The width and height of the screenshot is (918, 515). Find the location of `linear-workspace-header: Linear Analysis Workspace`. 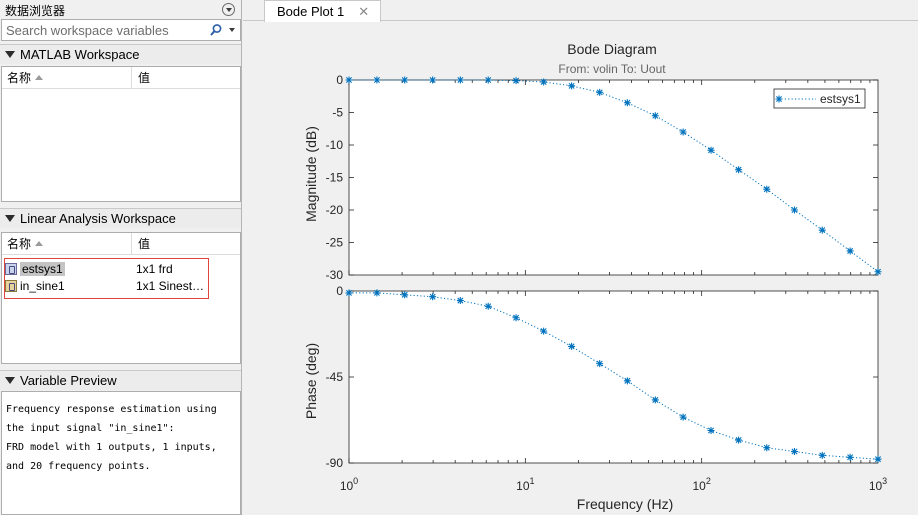

linear-workspace-header: Linear Analysis Workspace is located at coordinates (120, 218).